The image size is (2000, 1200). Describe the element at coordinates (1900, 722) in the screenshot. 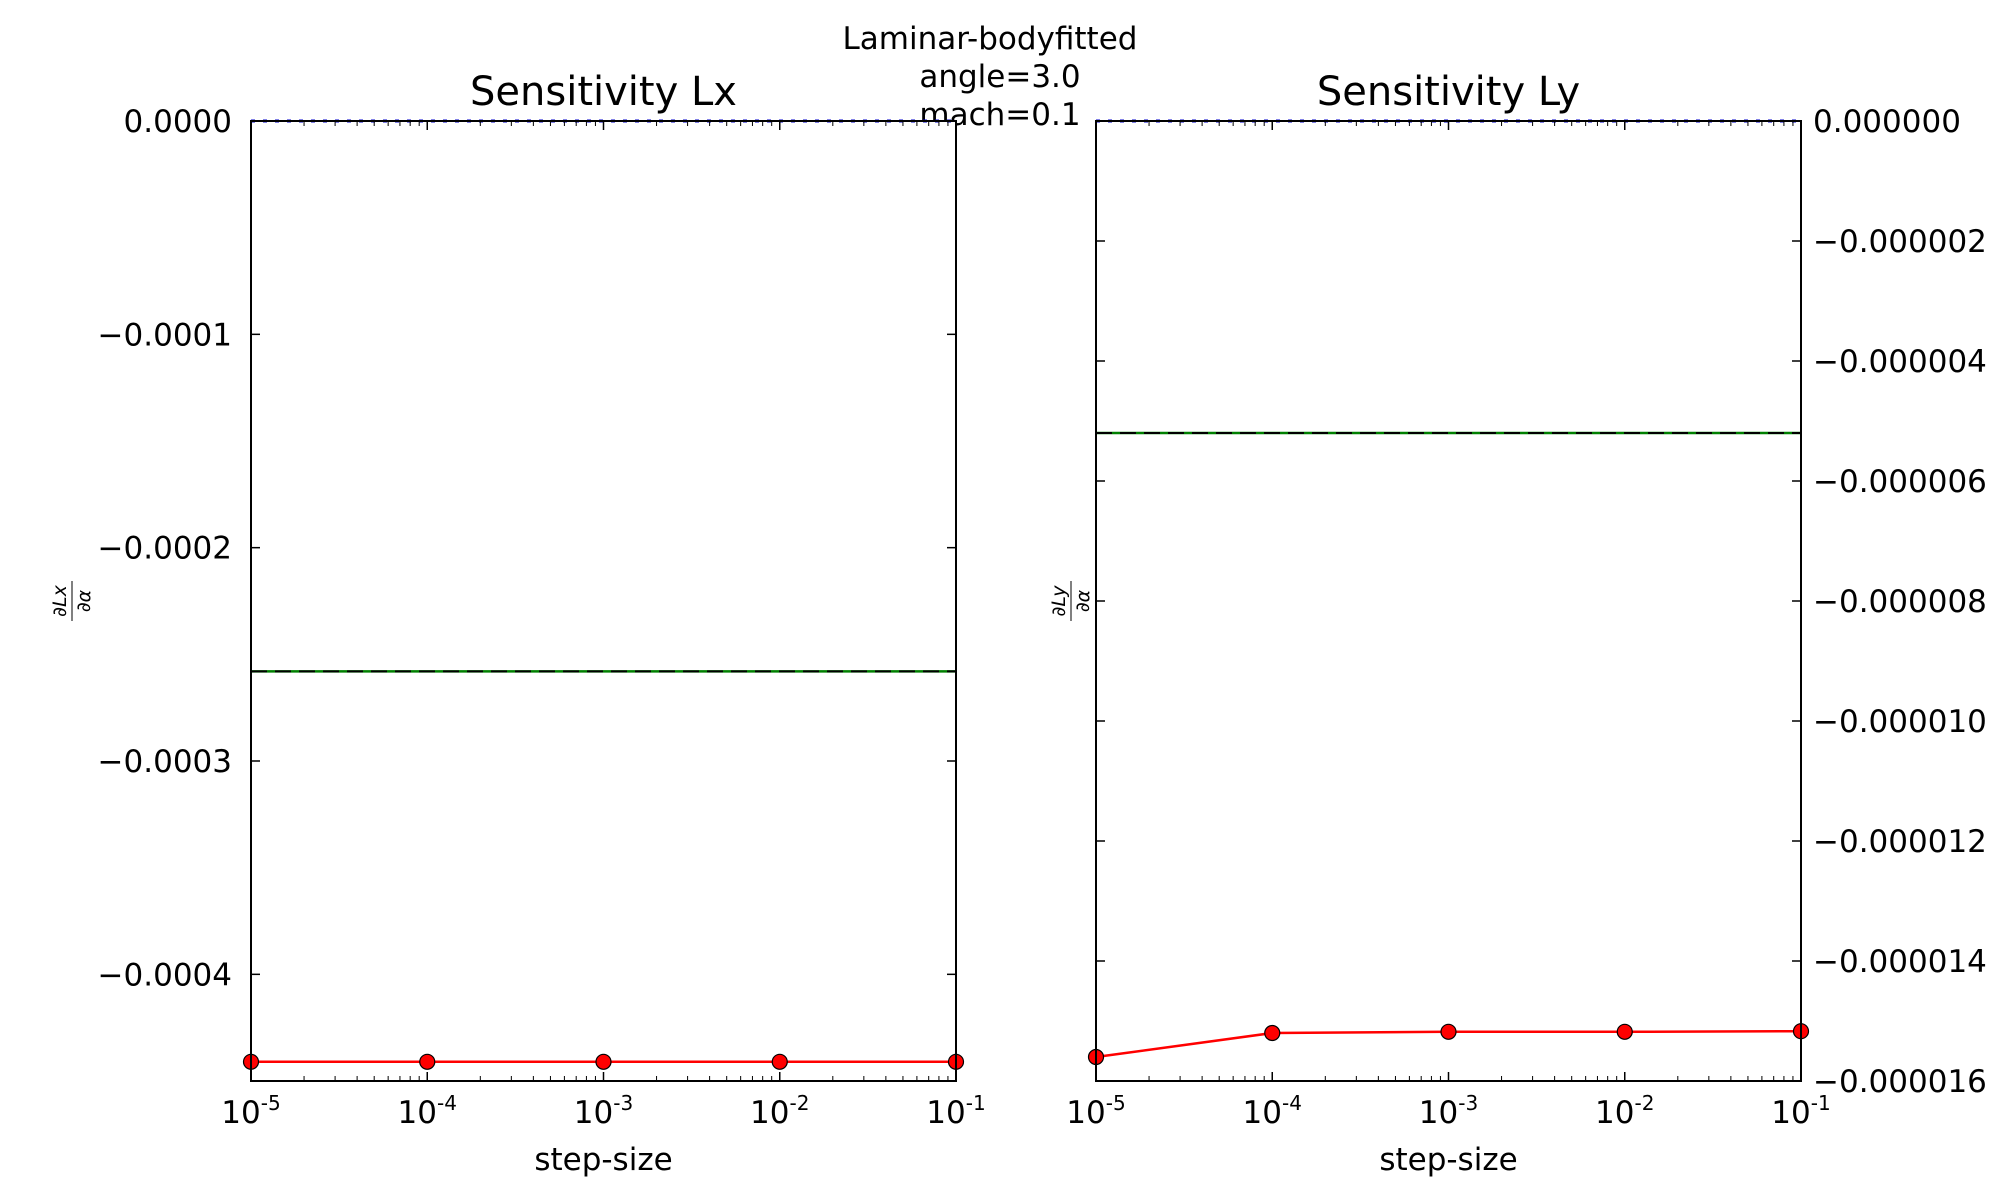

I see `y-tick-label: −0.000010` at that location.